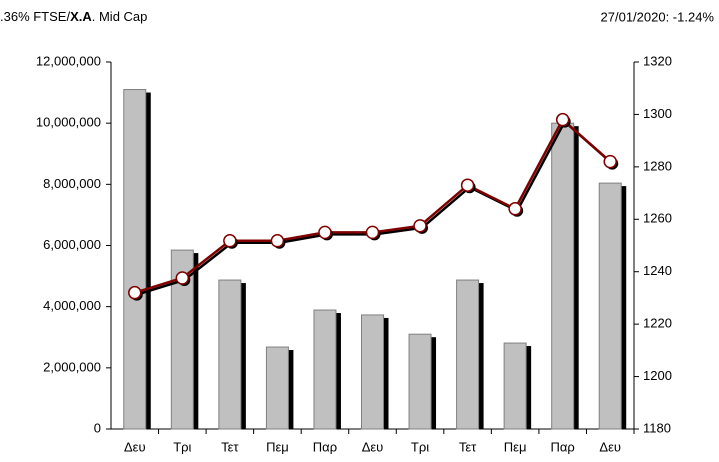 The width and height of the screenshot is (719, 462). Describe the element at coordinates (72, 305) in the screenshot. I see `y-tick-label: 4,000,000` at that location.